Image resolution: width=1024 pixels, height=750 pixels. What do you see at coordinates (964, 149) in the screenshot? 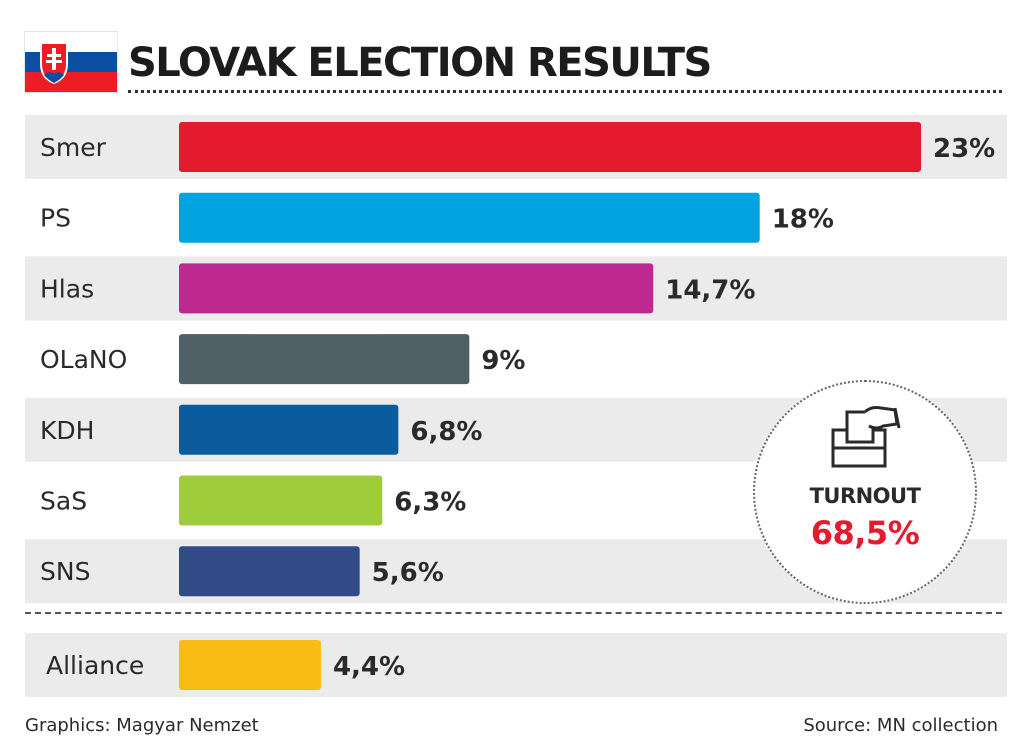
I see `value-label-smer: 23%` at bounding box center [964, 149].